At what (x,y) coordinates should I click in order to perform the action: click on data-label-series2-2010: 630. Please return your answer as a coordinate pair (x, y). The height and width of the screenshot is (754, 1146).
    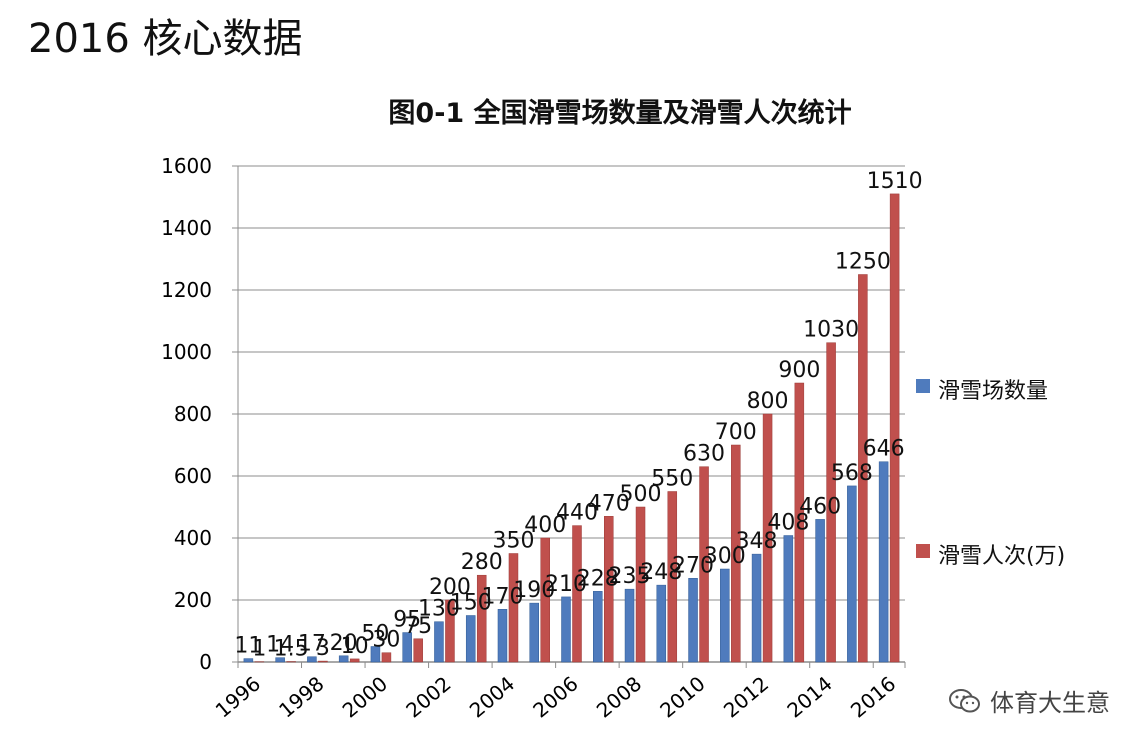
    Looking at the image, I should click on (704, 454).